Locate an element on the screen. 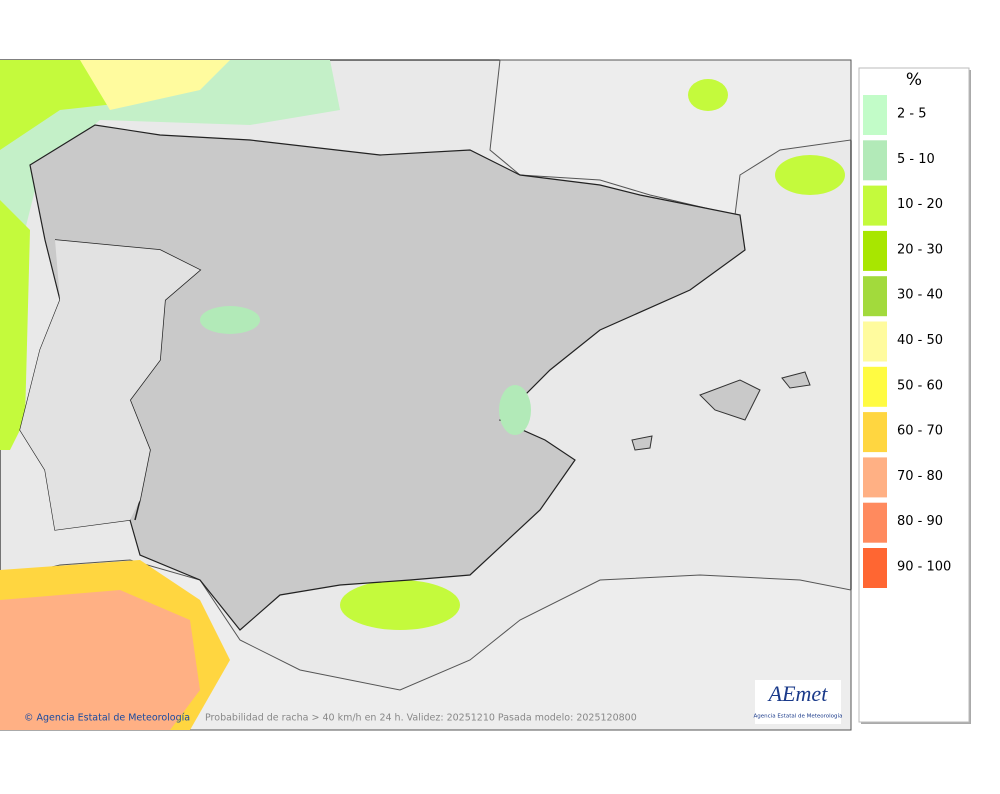 The height and width of the screenshot is (794, 1000). logo: AEmet is located at coordinates (798, 693).